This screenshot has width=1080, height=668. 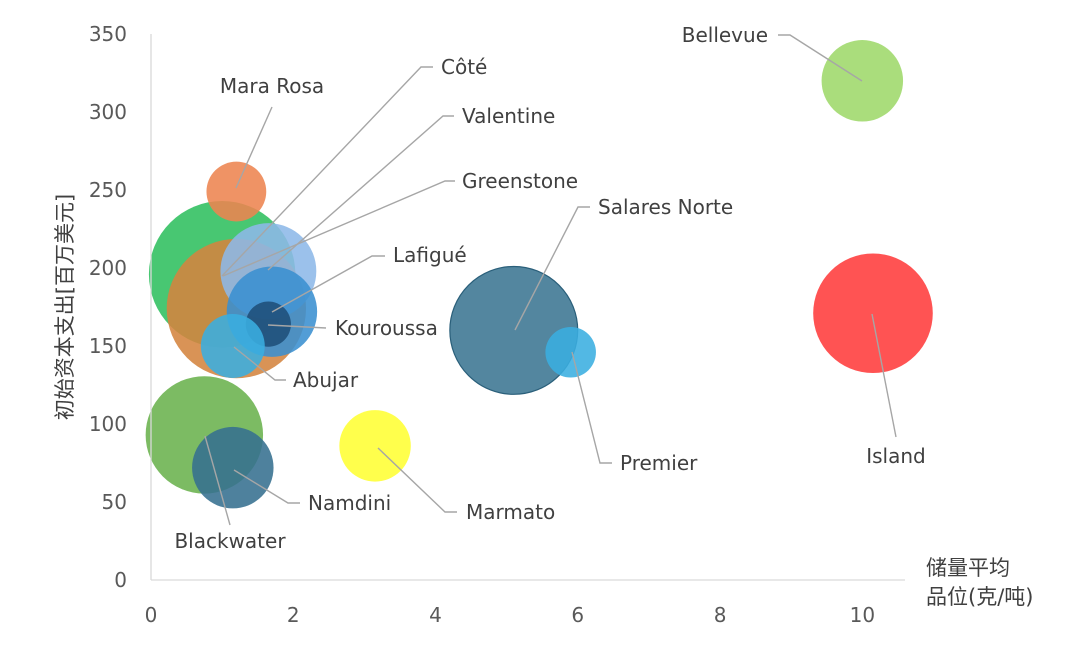 I want to click on x-axis-title-line-1: 储量平均, so click(x=968, y=568).